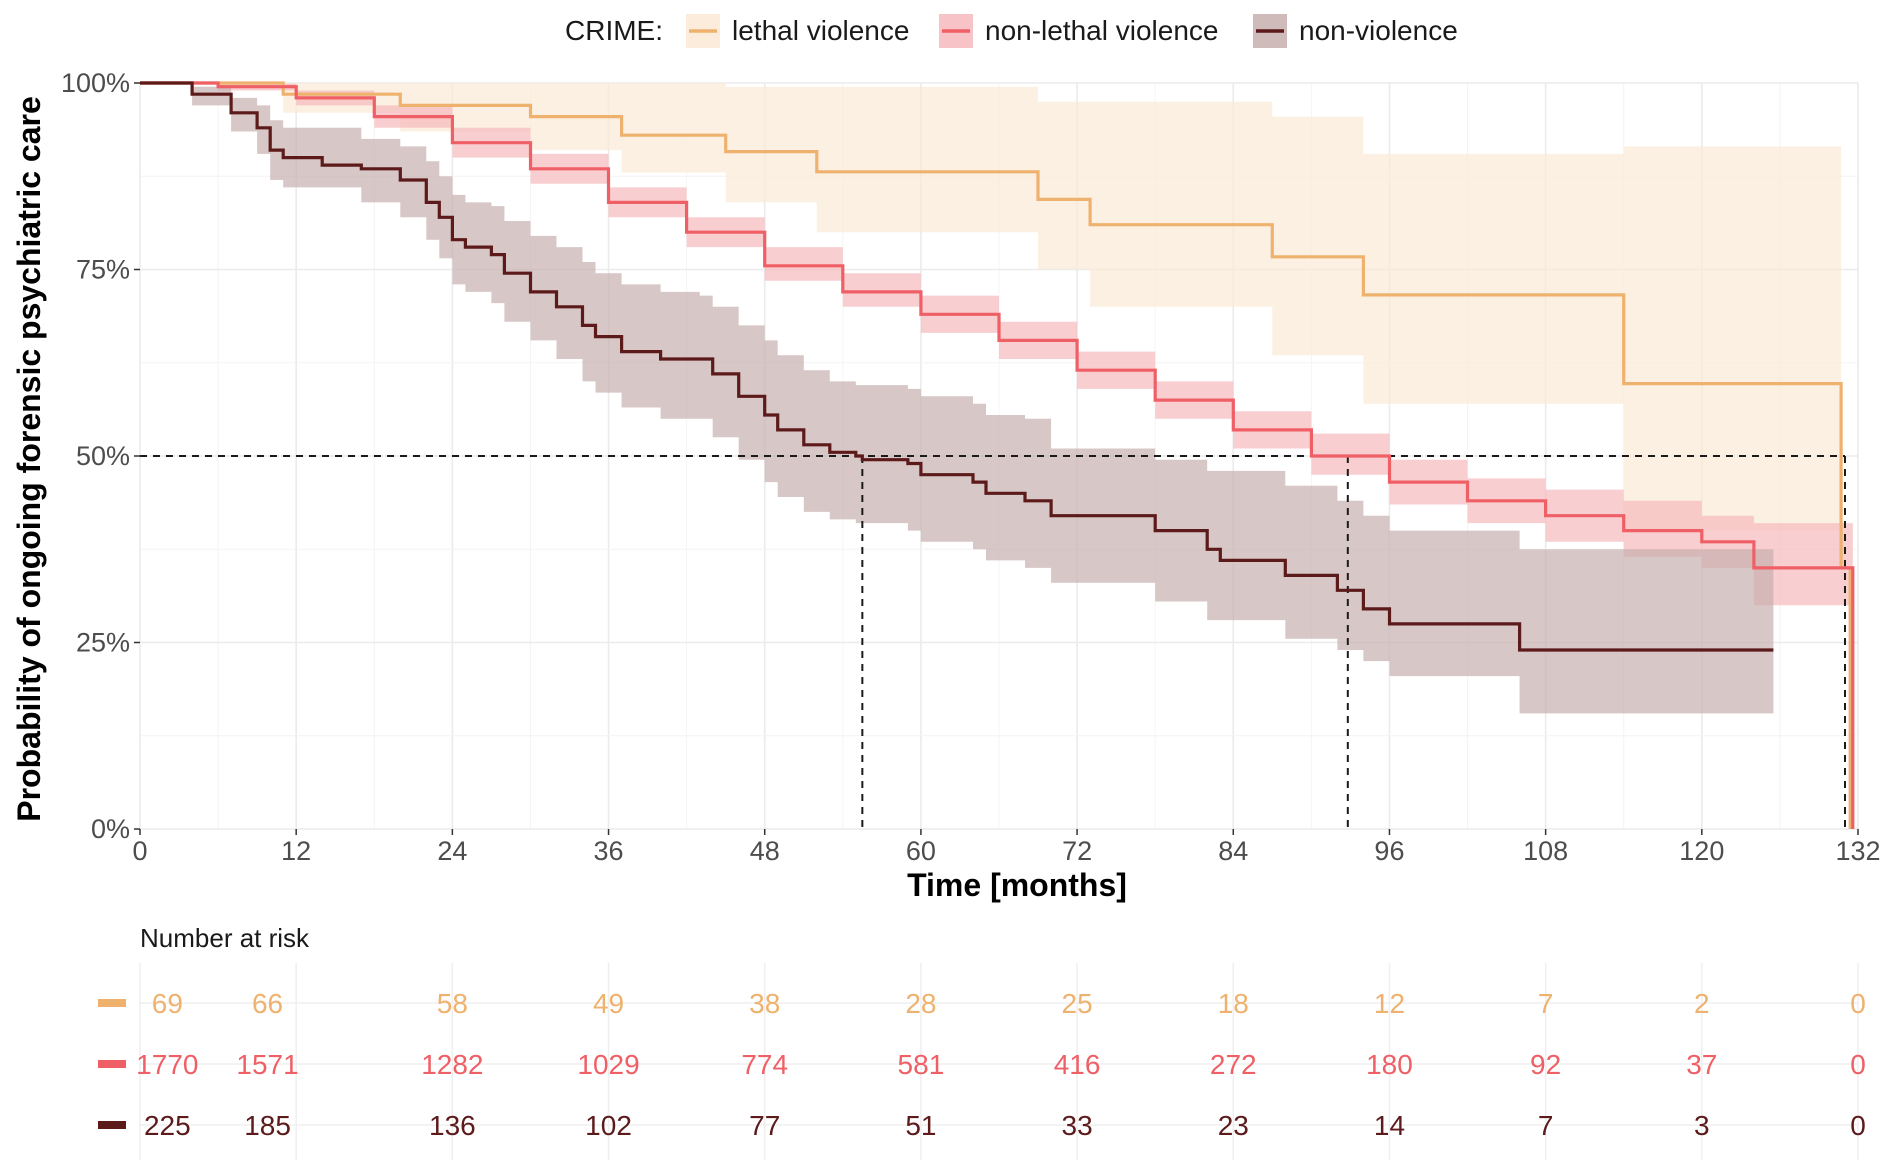  What do you see at coordinates (1233, 1003) in the screenshot?
I see `risk-count: 18` at bounding box center [1233, 1003].